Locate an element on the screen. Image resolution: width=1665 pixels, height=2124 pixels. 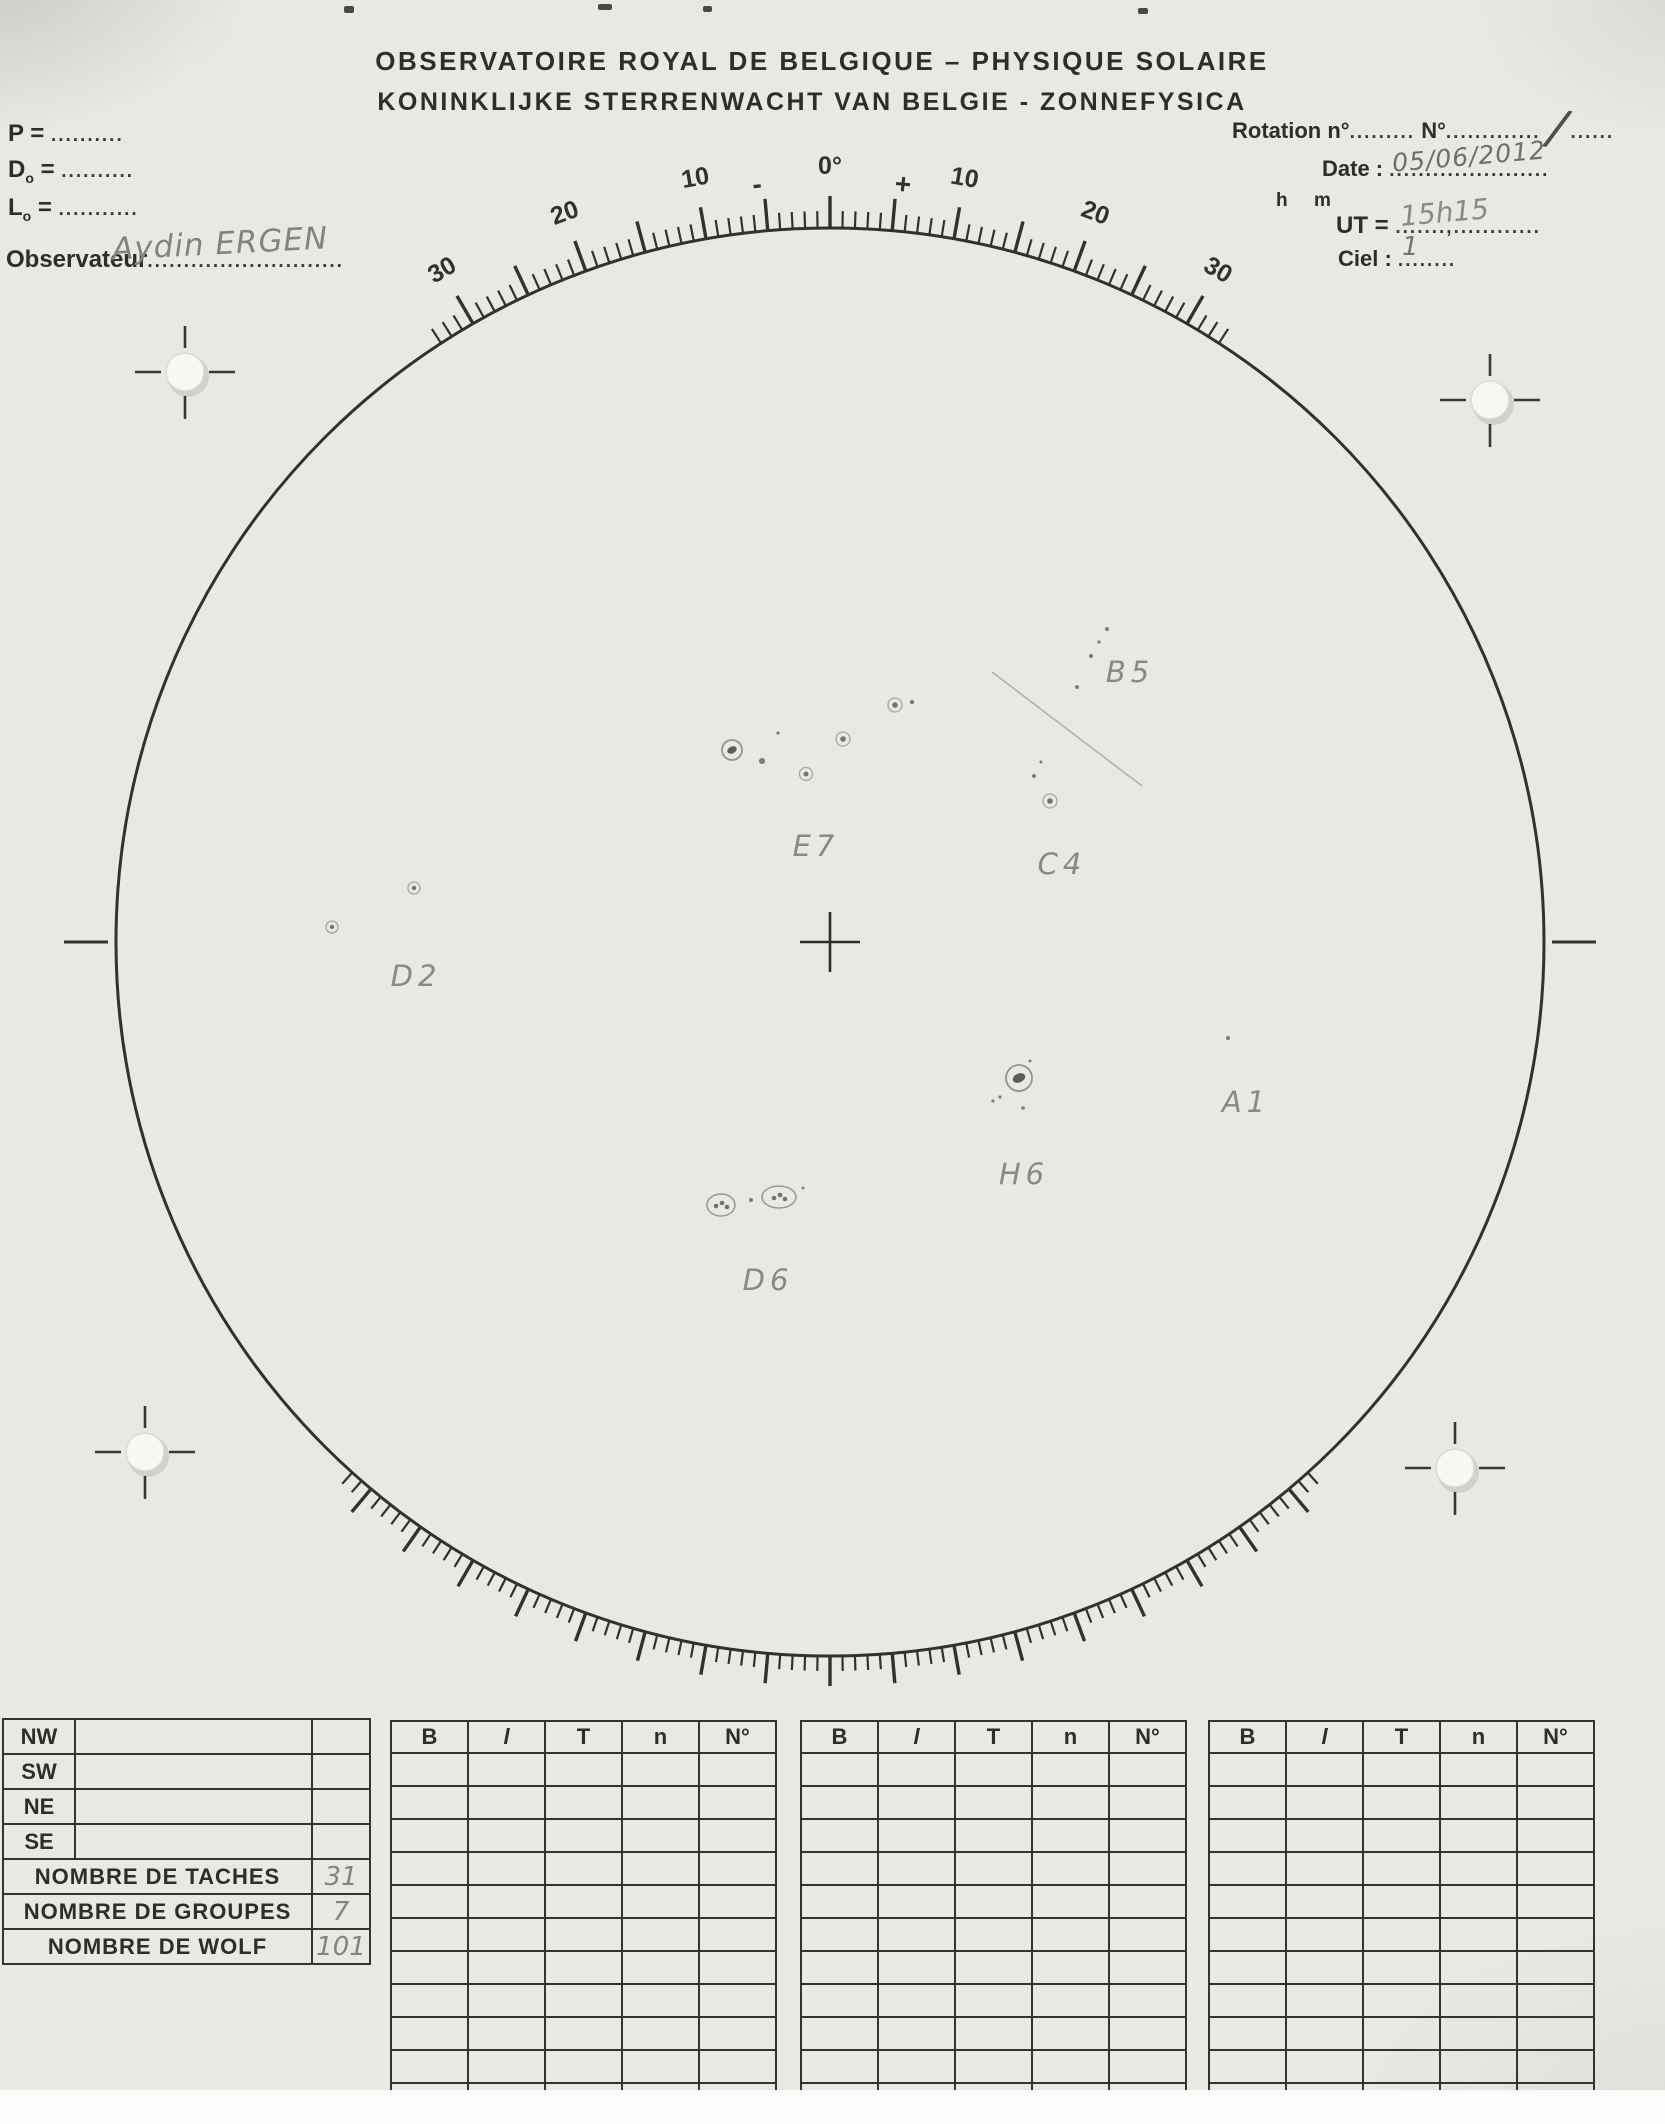
column-header-T: T is located at coordinates (583, 1737).